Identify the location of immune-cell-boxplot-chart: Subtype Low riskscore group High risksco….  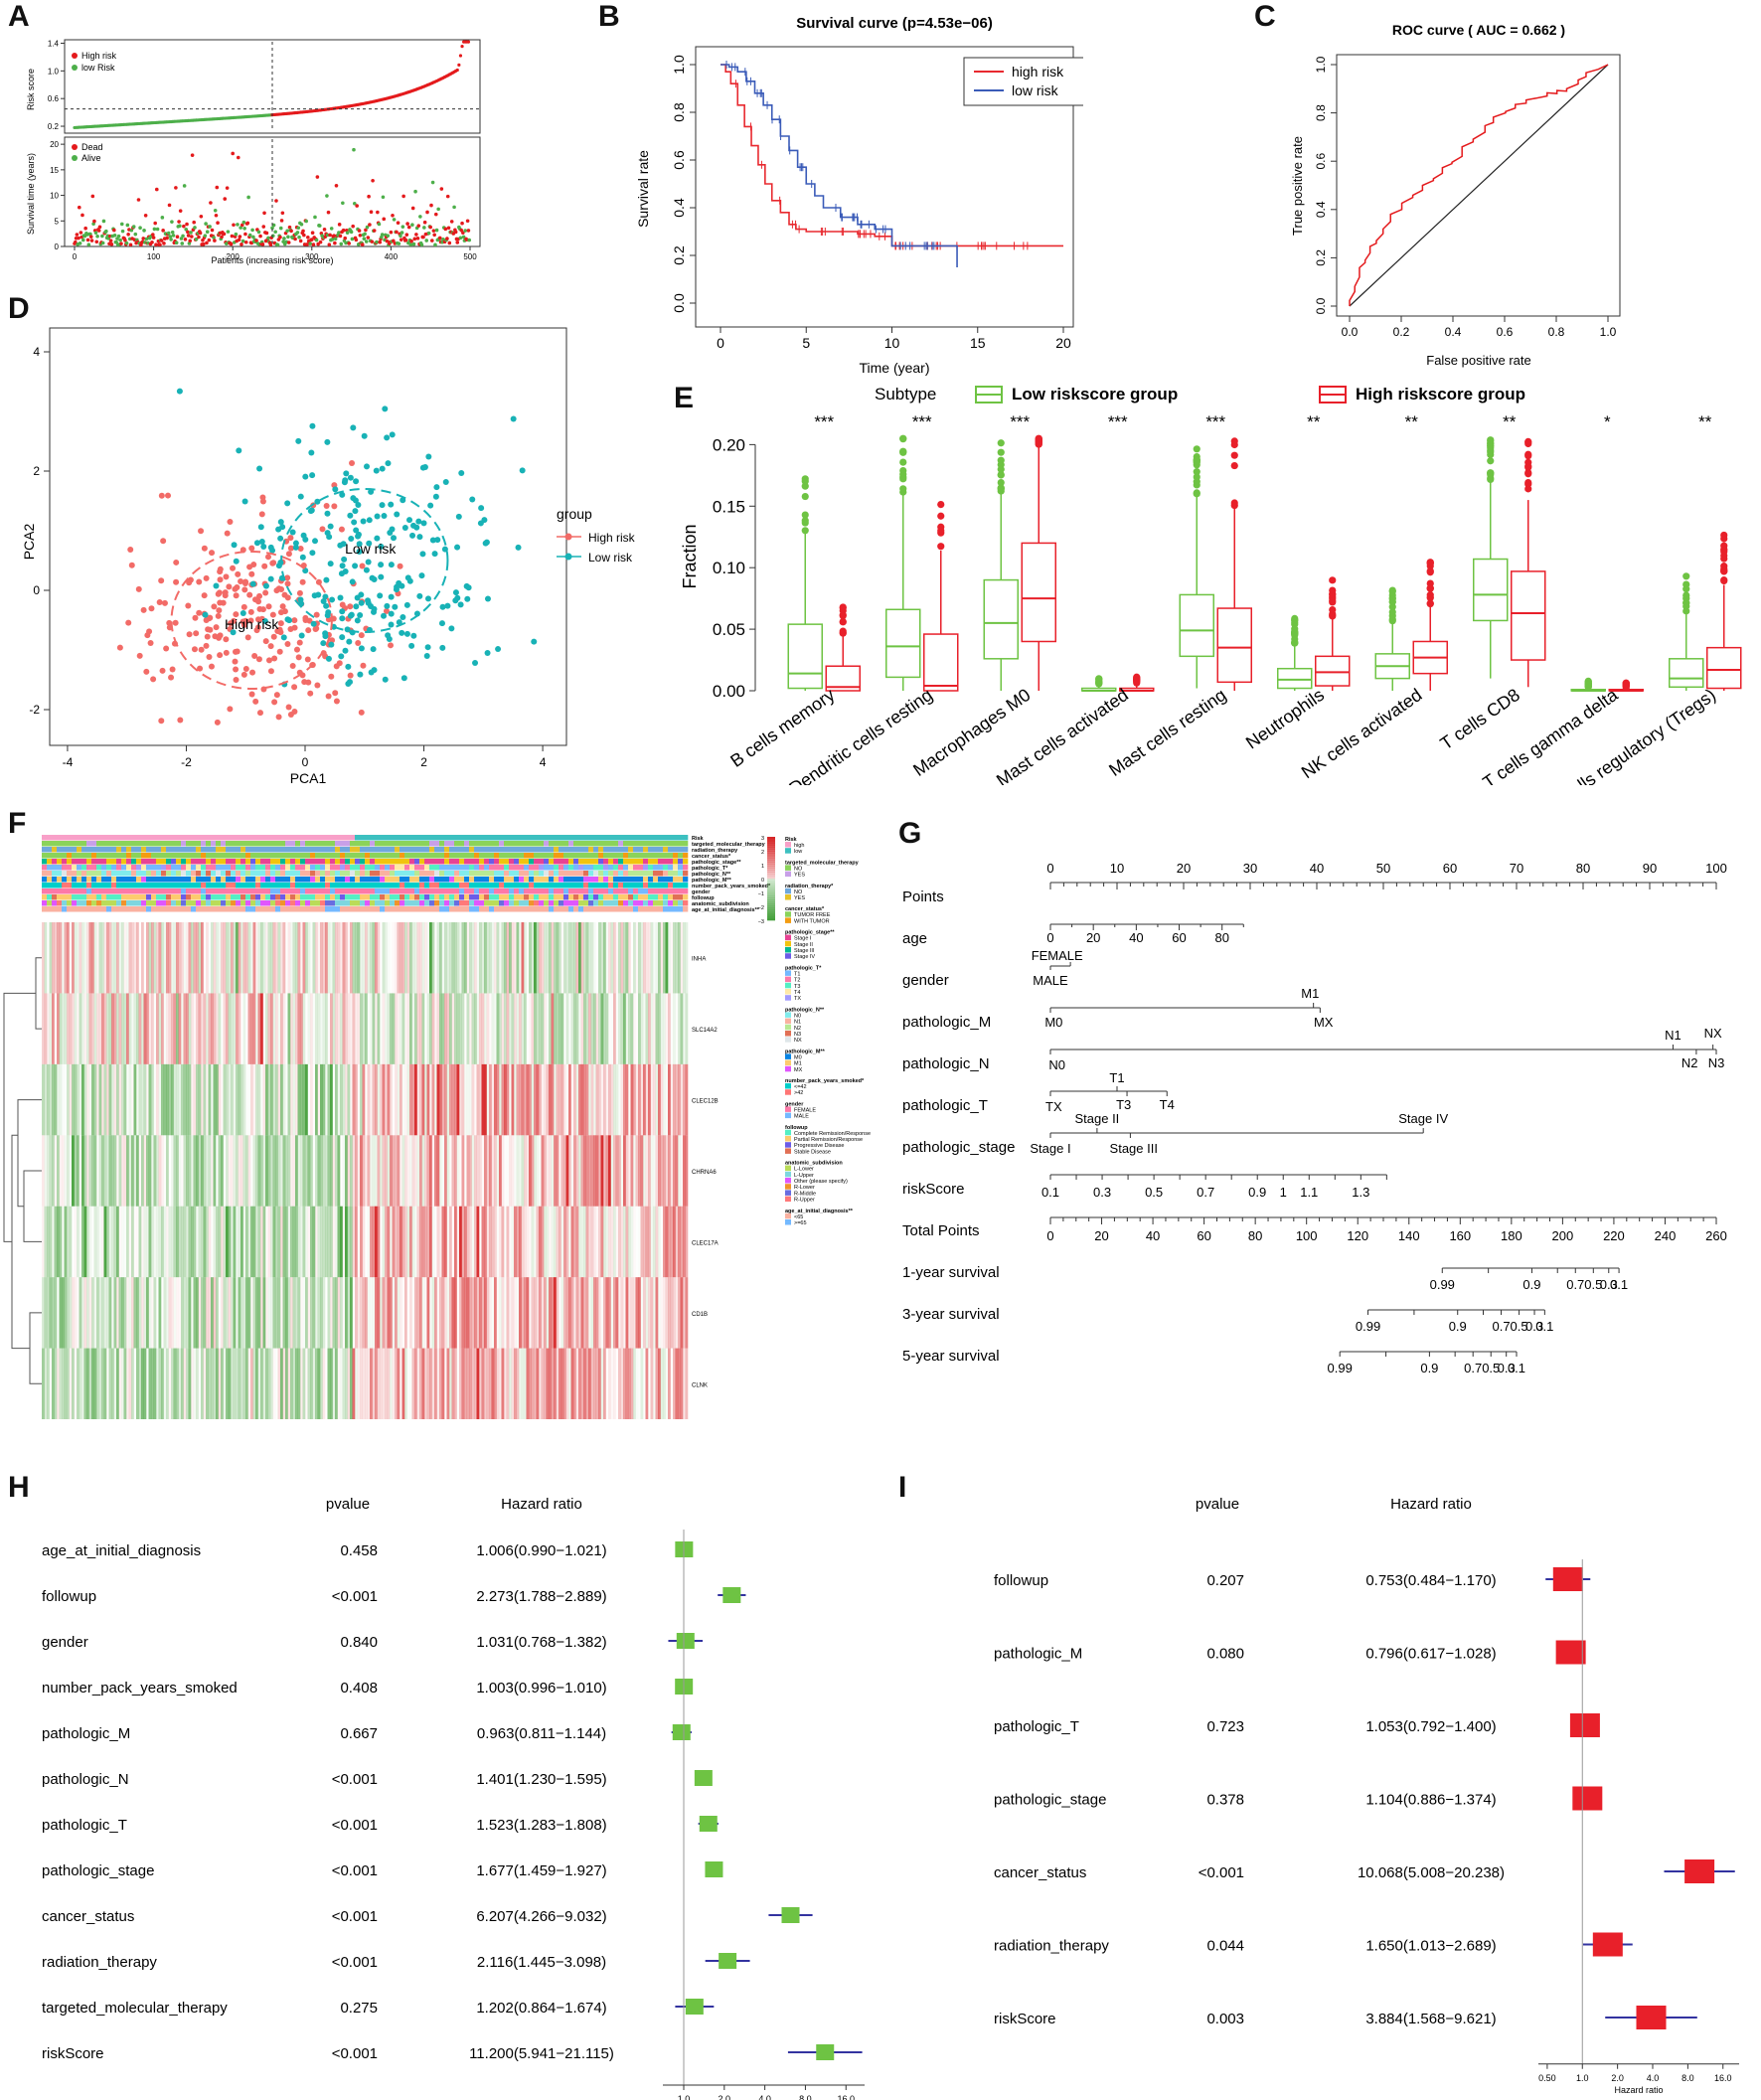
(1211, 585).